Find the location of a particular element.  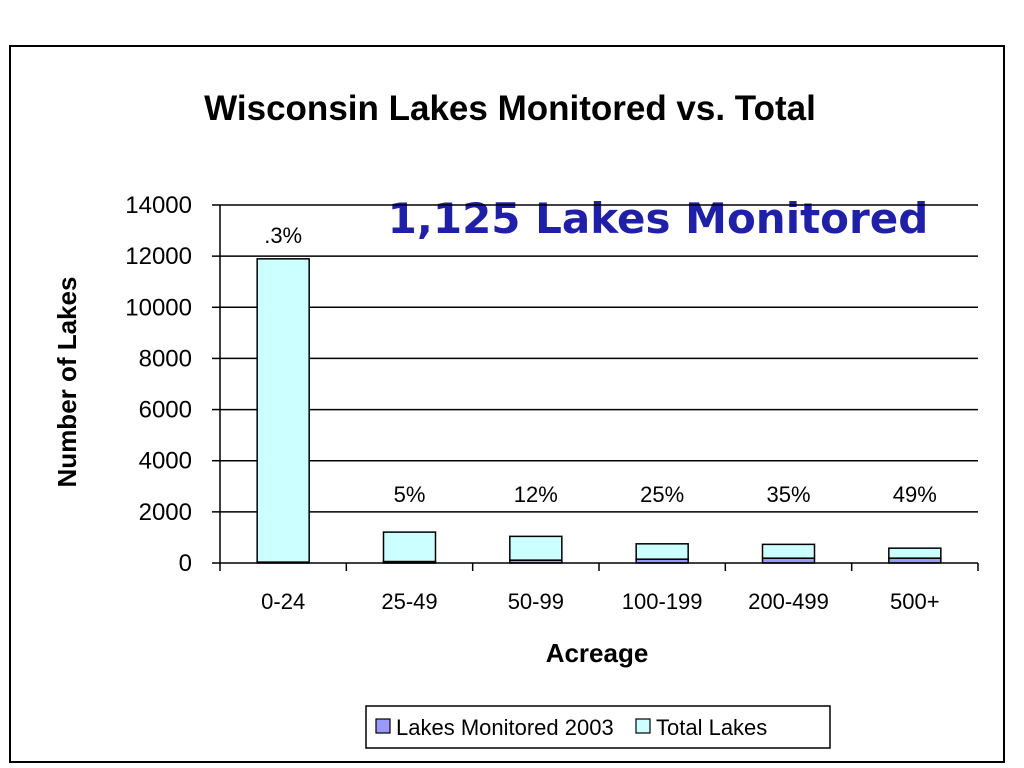

x-tick-label: 500+ is located at coordinates (915, 601).